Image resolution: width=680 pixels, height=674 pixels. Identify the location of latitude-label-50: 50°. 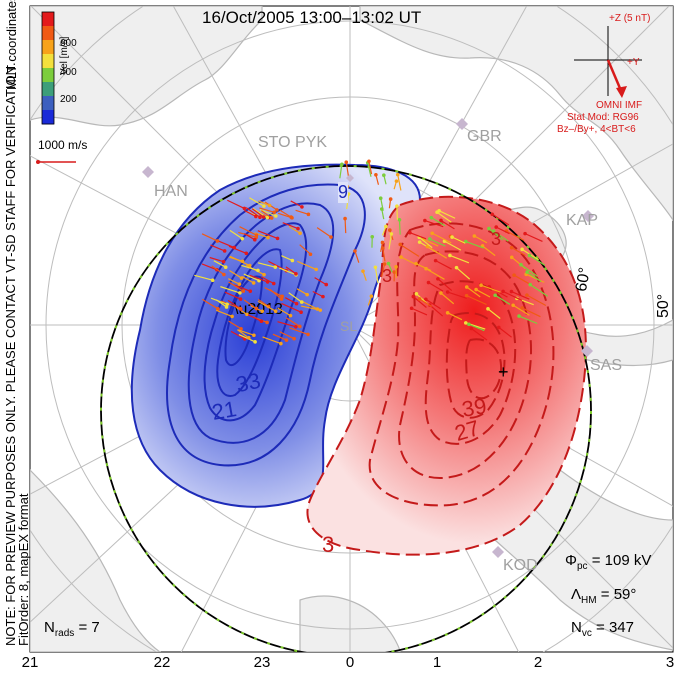
(663, 305).